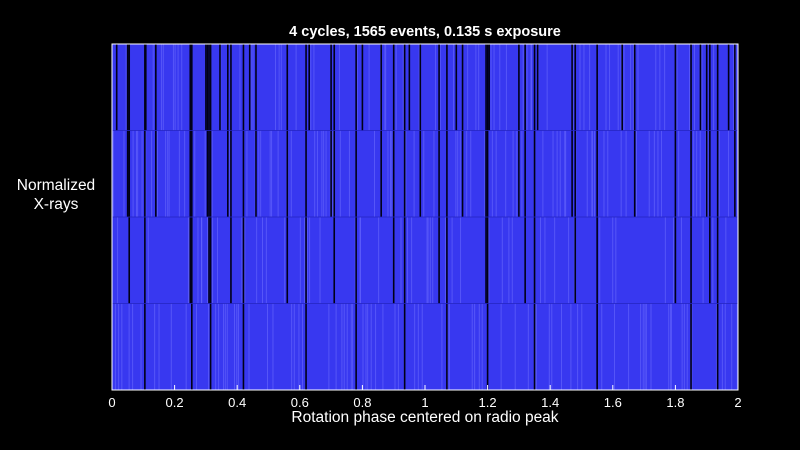 This screenshot has height=450, width=800. Describe the element at coordinates (424, 402) in the screenshot. I see `x-tick-label: 1` at that location.